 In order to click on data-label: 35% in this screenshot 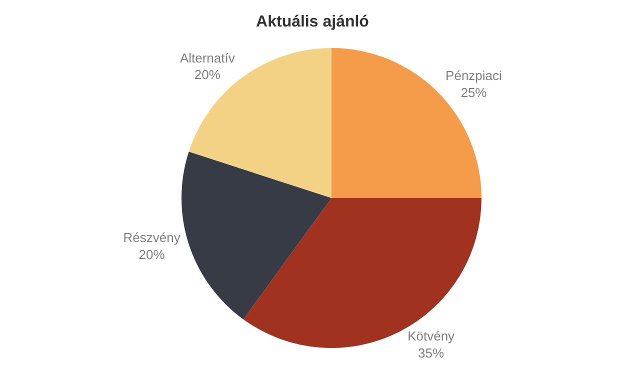, I will do `click(431, 352)`.